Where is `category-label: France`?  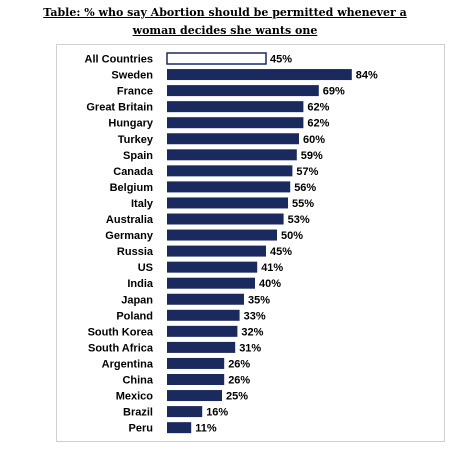
category-label: France is located at coordinates (135, 92).